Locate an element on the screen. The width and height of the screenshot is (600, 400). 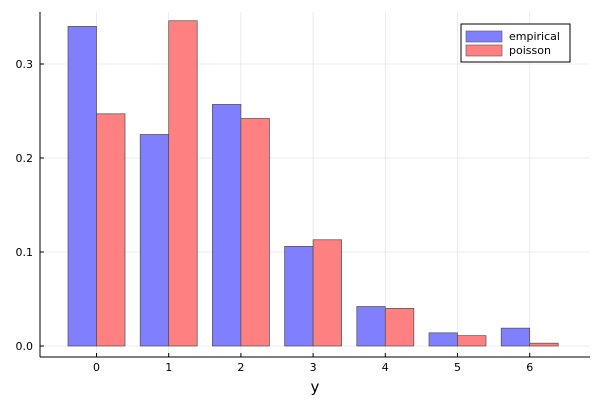
x-tick-label: 2 is located at coordinates (240, 367).